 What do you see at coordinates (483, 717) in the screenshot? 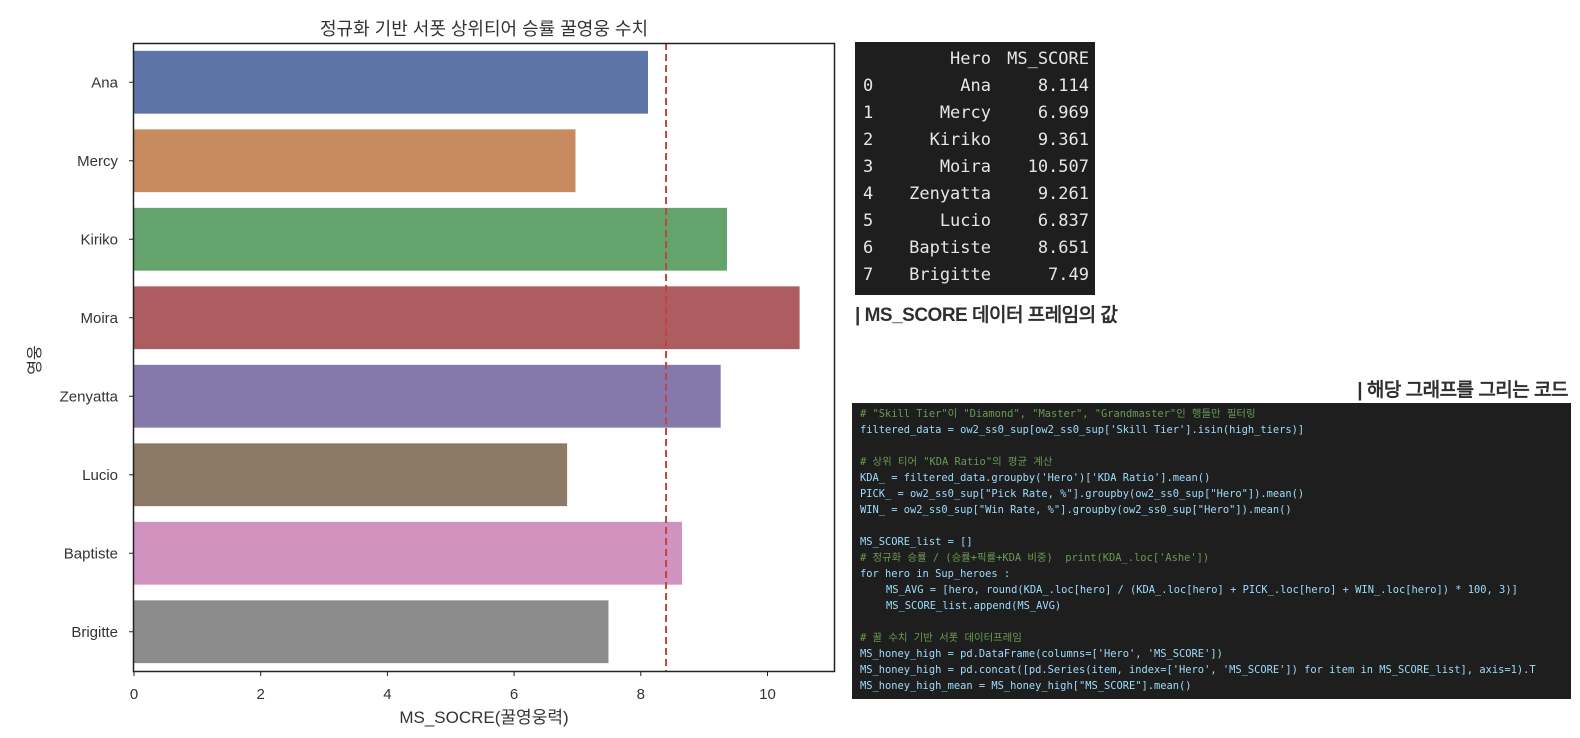
I see `x-axis-label: MS_SOCRE(꿀영웅력)` at bounding box center [483, 717].